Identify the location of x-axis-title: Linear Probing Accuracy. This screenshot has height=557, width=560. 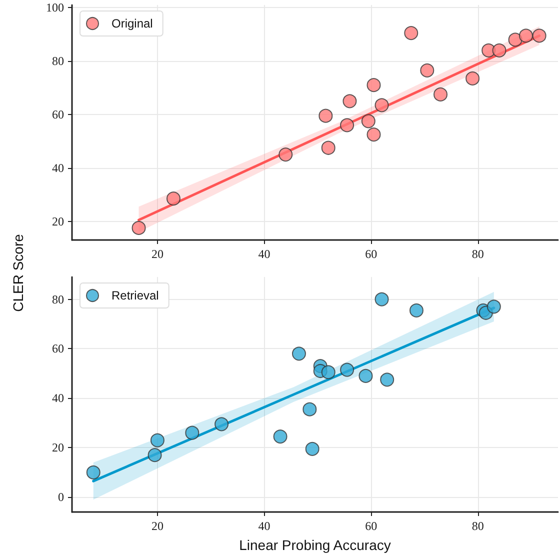
(315, 545).